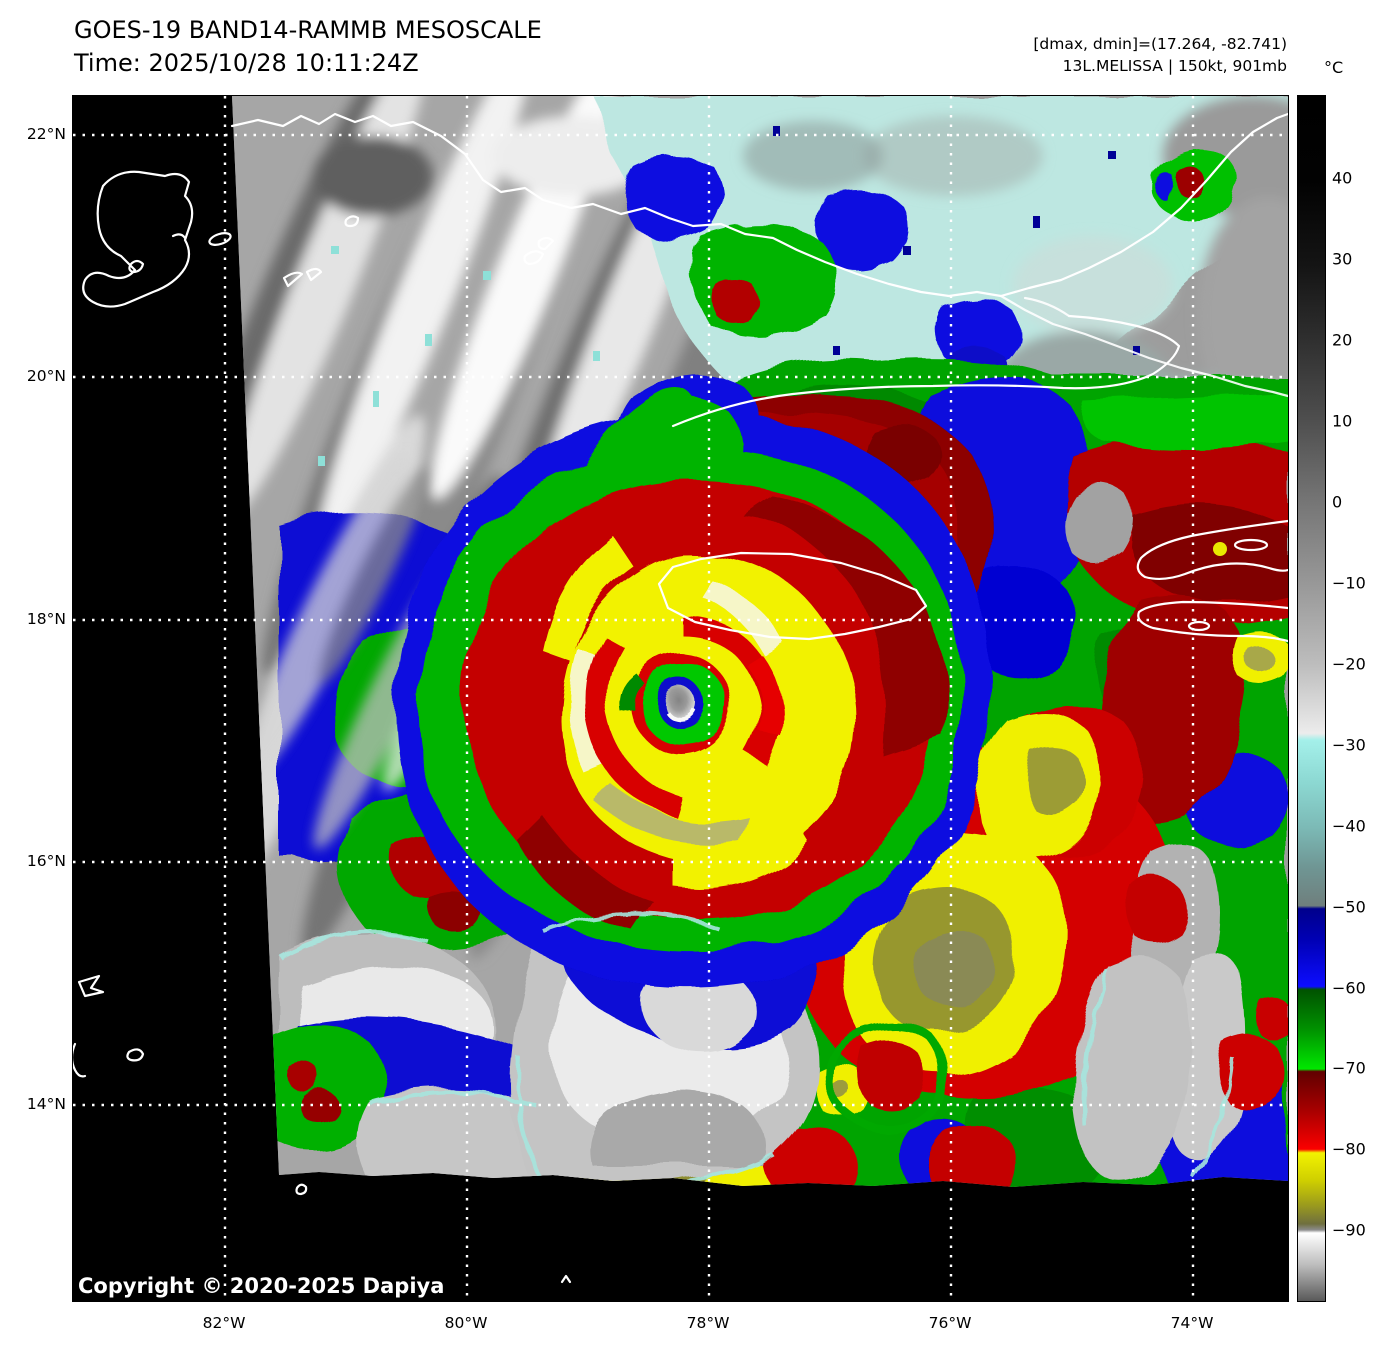 This screenshot has height=1359, width=1390. I want to click on lat-label: 16°N, so click(46, 861).